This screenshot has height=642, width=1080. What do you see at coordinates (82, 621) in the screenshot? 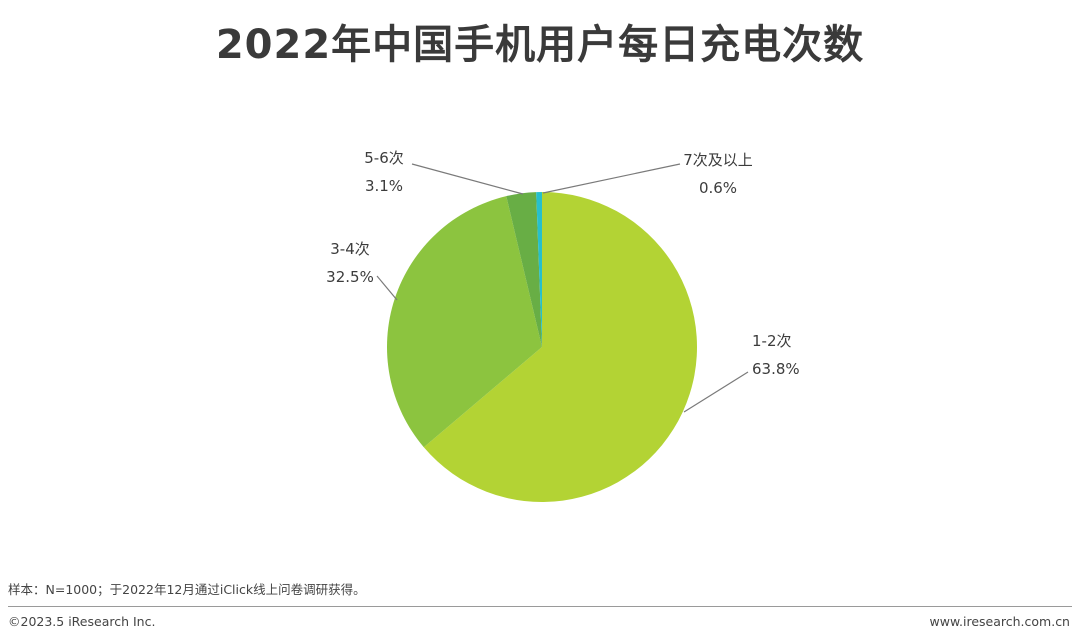
I see `copyright-text: ©2023.5 iResearch Inc.` at bounding box center [82, 621].